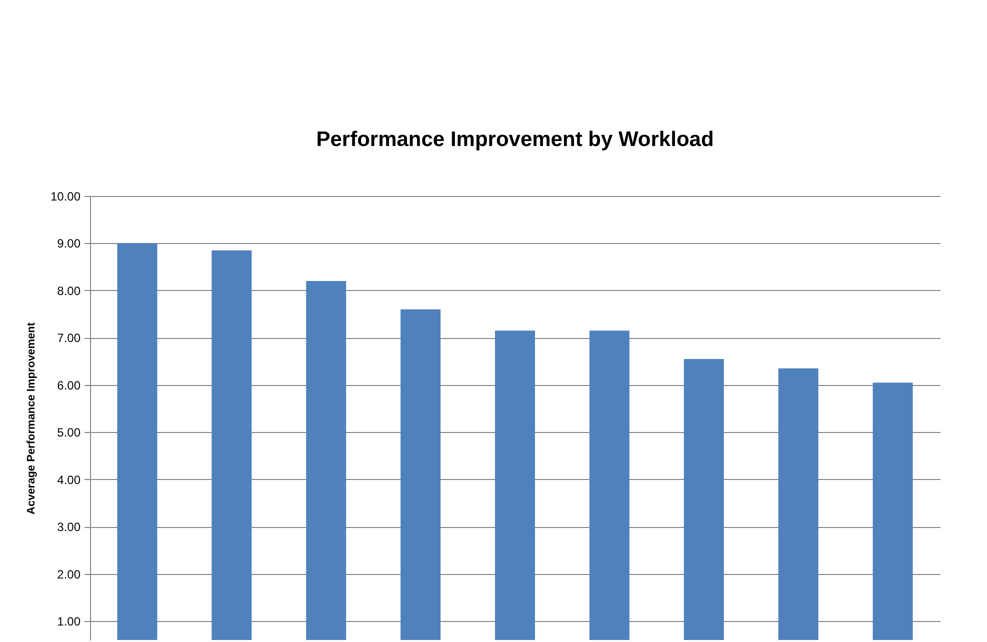 The width and height of the screenshot is (987, 642). Describe the element at coordinates (31, 418) in the screenshot. I see `y-axis-title: Acverage Performance Improvement` at that location.